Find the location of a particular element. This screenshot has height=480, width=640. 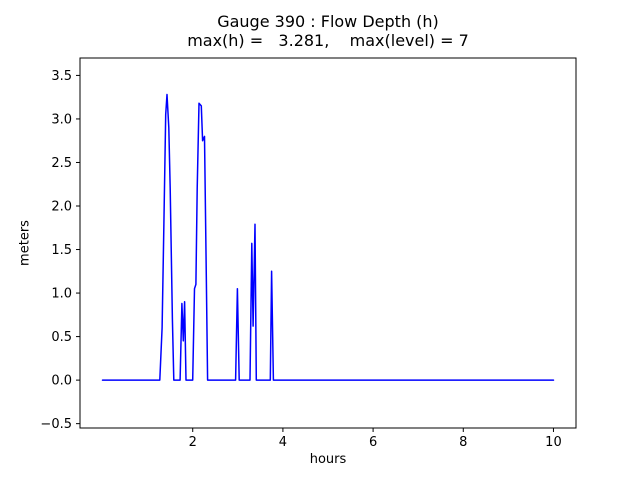

chart-subtitle: max(h) = 3.281, max(level) = 7 is located at coordinates (328, 40).